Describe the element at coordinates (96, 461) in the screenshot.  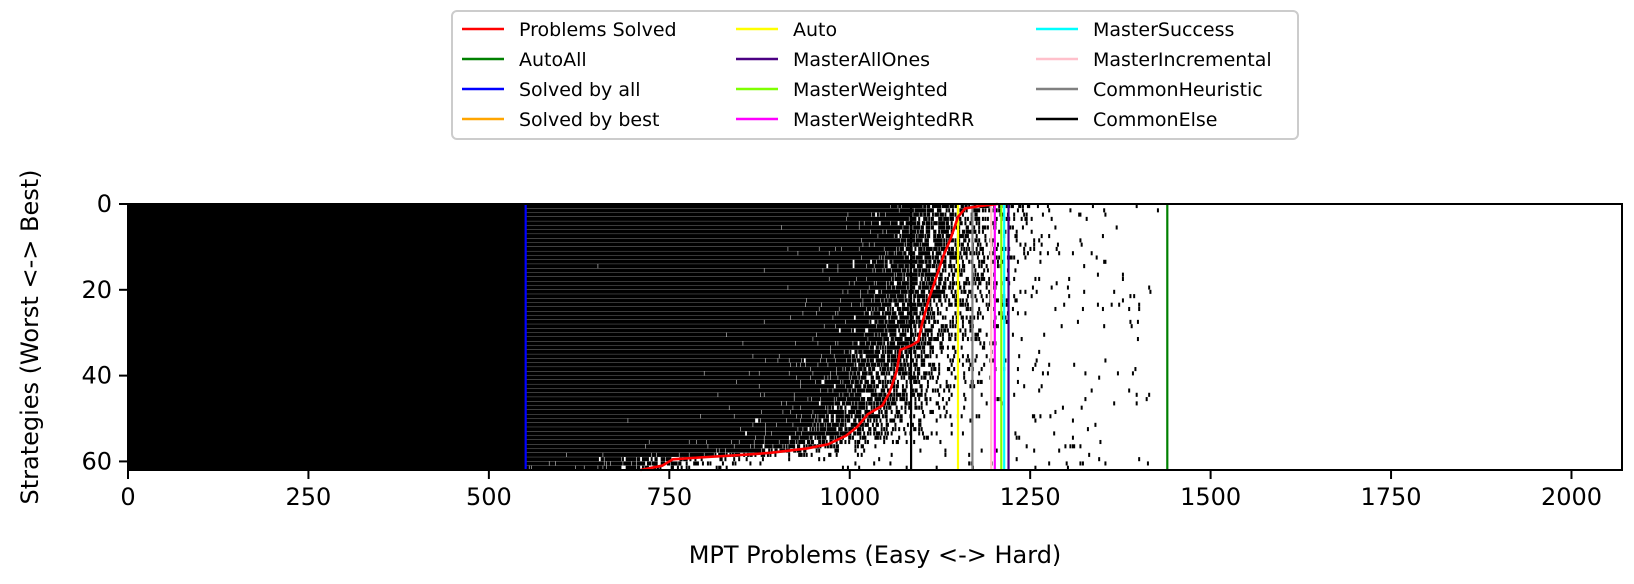
I see `y-tick-label: 60` at that location.